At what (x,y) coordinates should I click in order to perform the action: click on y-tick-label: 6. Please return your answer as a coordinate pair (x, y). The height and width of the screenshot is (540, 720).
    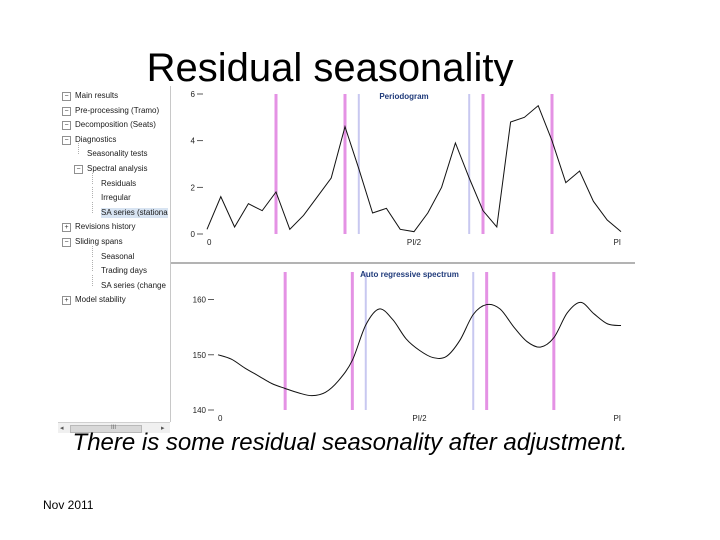
    Looking at the image, I should click on (193, 94).